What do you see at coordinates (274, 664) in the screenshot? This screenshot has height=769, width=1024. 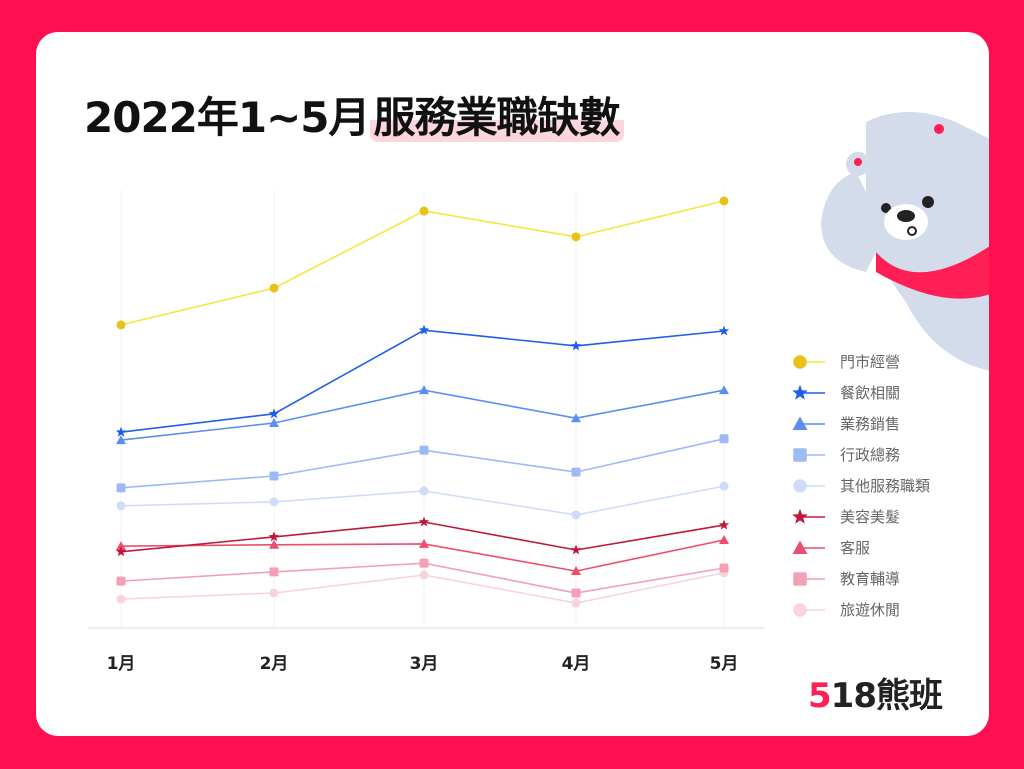 I see `x-tick-label: 2月` at bounding box center [274, 664].